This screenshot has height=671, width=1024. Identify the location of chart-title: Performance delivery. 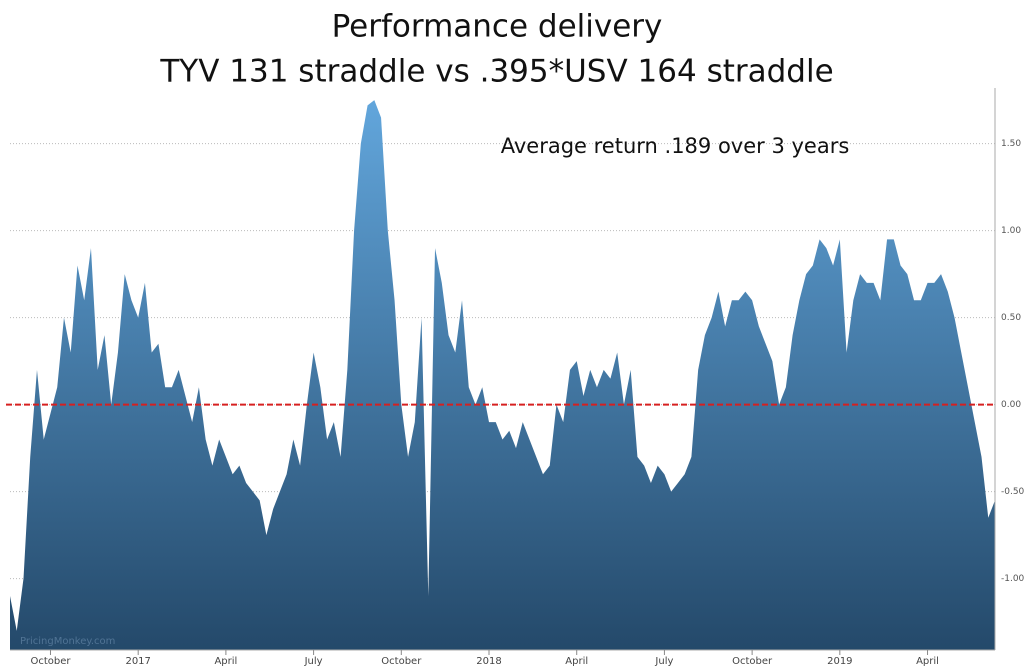
(497, 27).